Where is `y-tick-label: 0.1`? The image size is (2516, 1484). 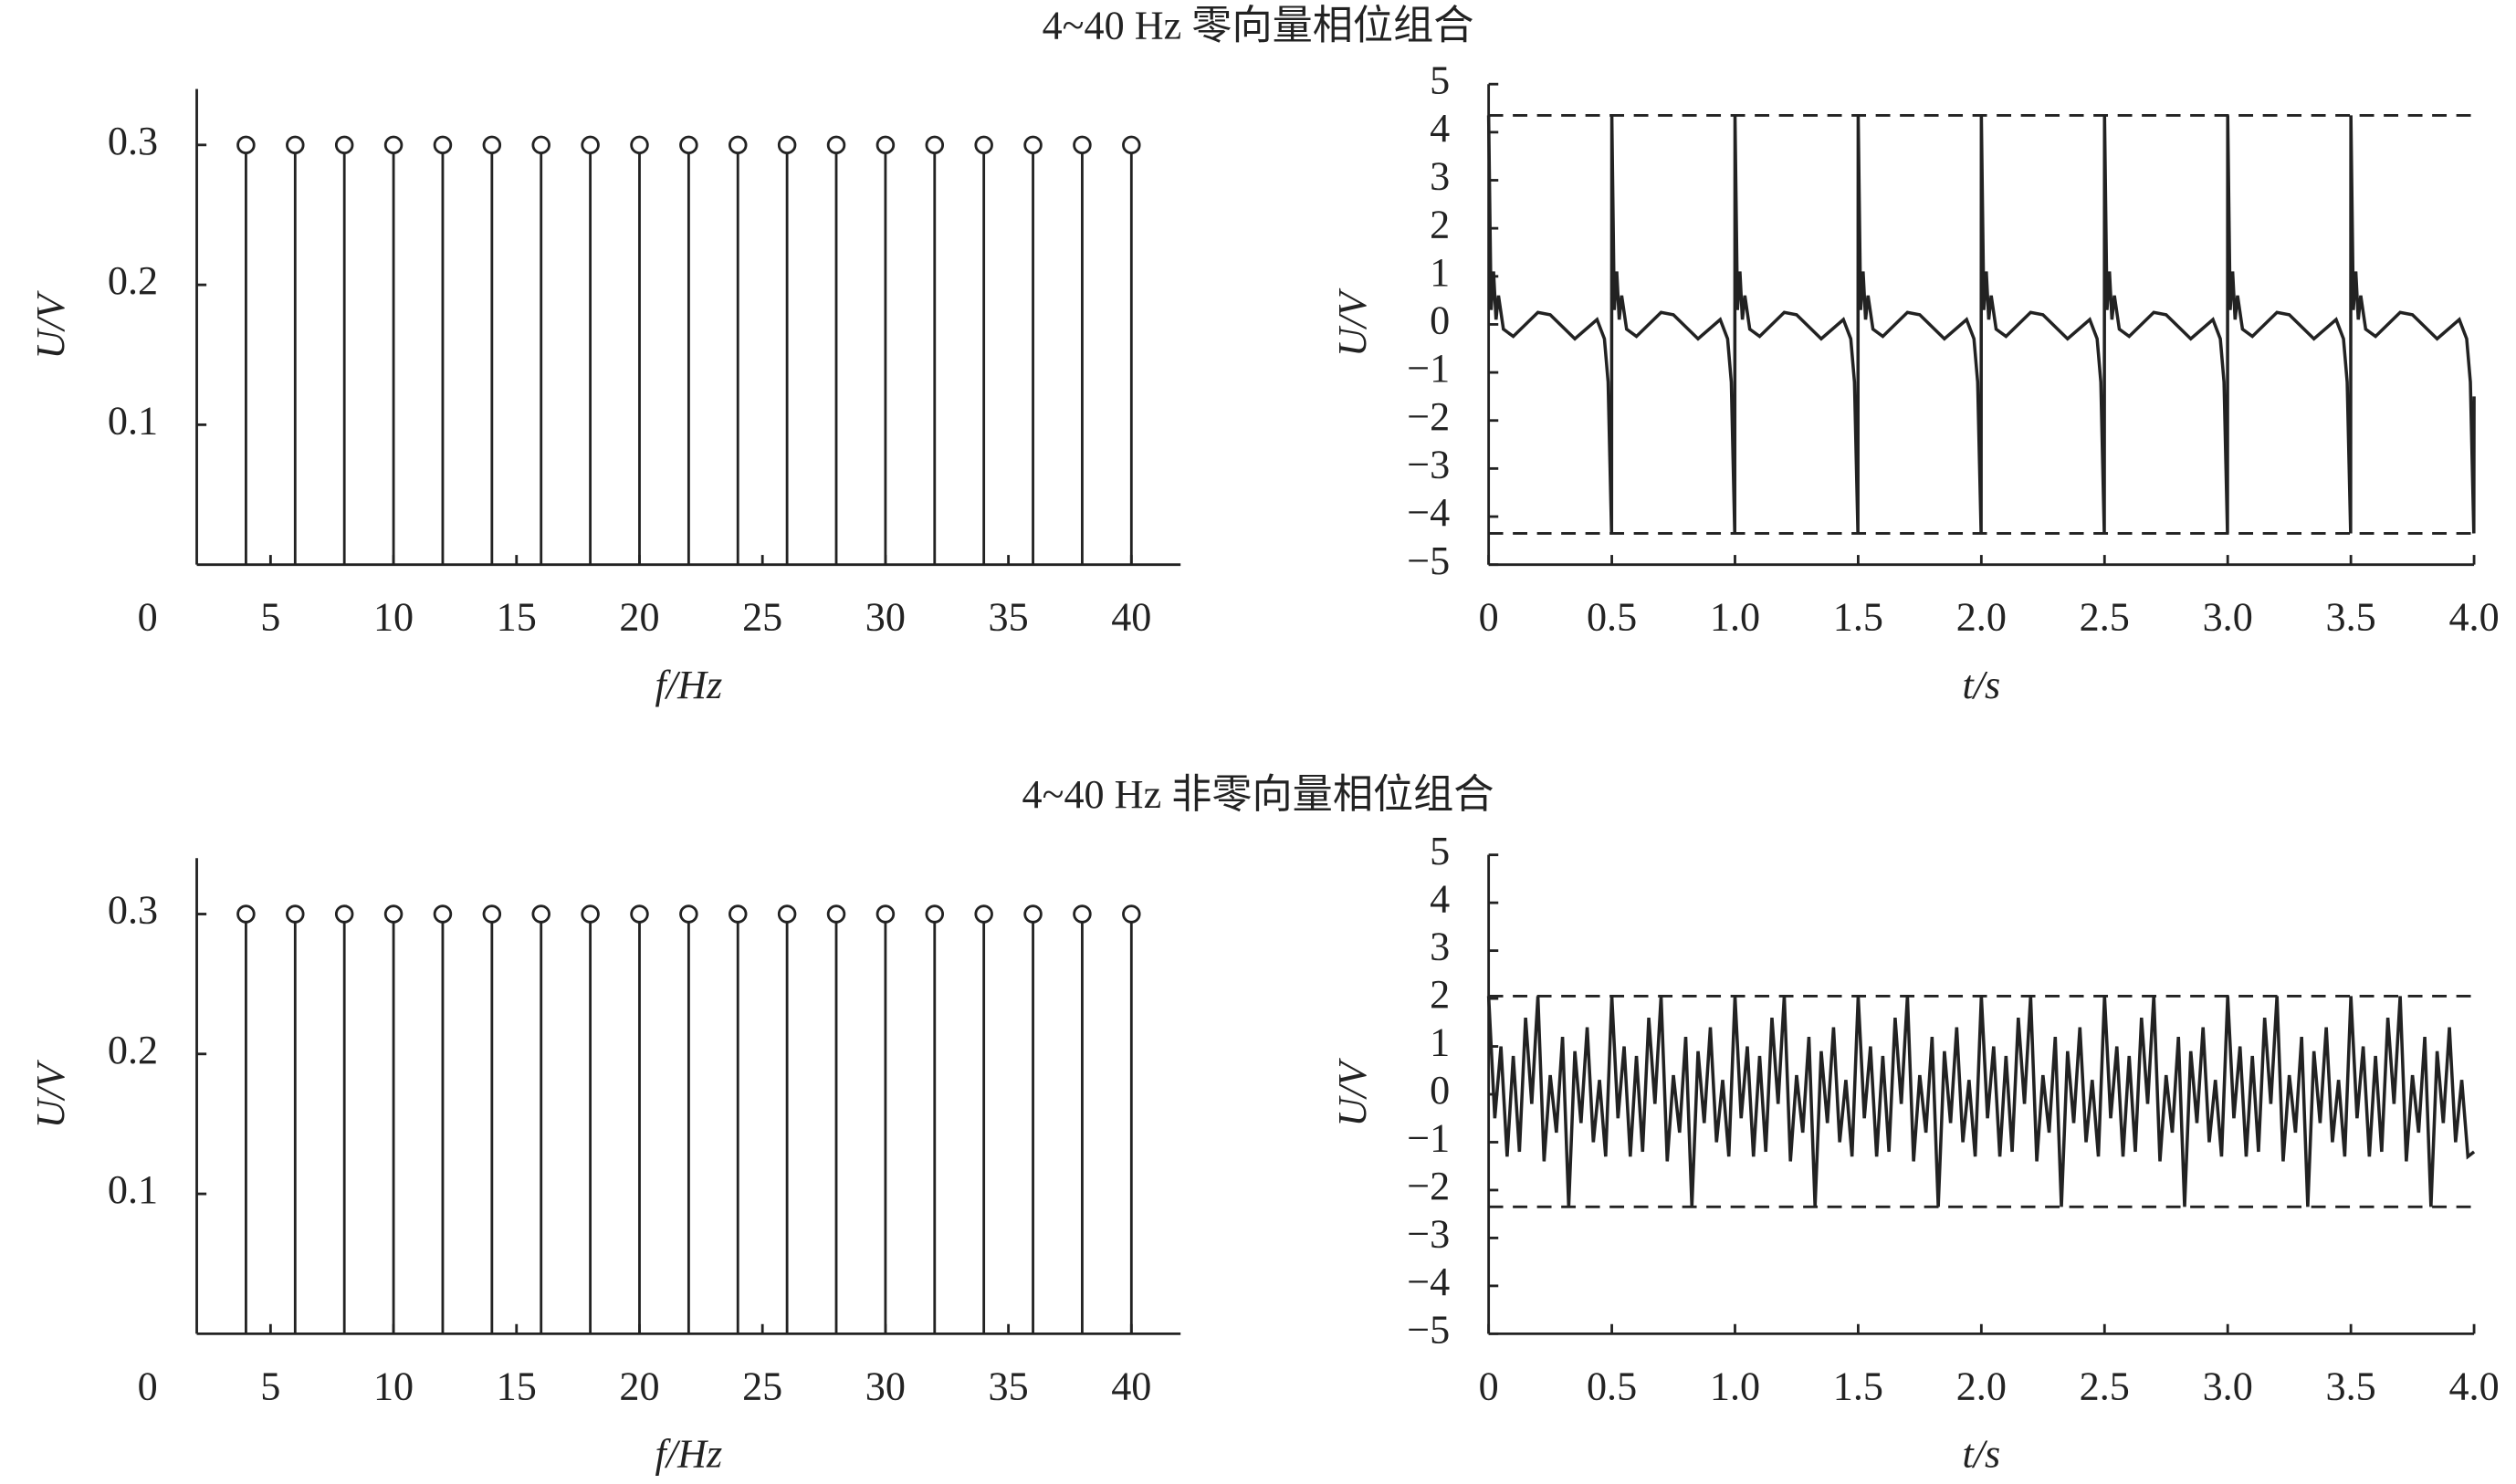
y-tick-label: 0.1 is located at coordinates (133, 1189).